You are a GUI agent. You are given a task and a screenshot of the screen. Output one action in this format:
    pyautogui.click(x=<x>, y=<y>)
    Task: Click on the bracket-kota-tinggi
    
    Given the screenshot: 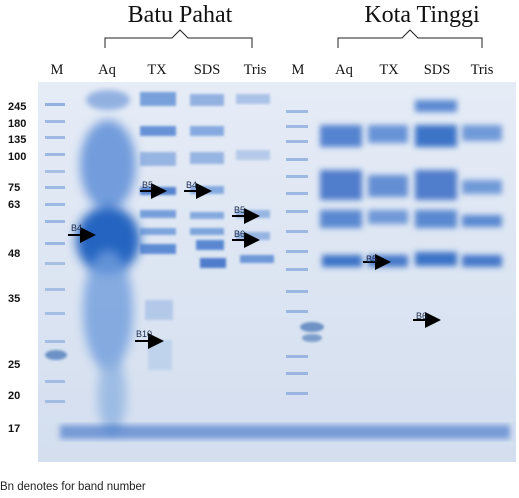 What is the action you would take?
    pyautogui.click(x=410, y=38)
    